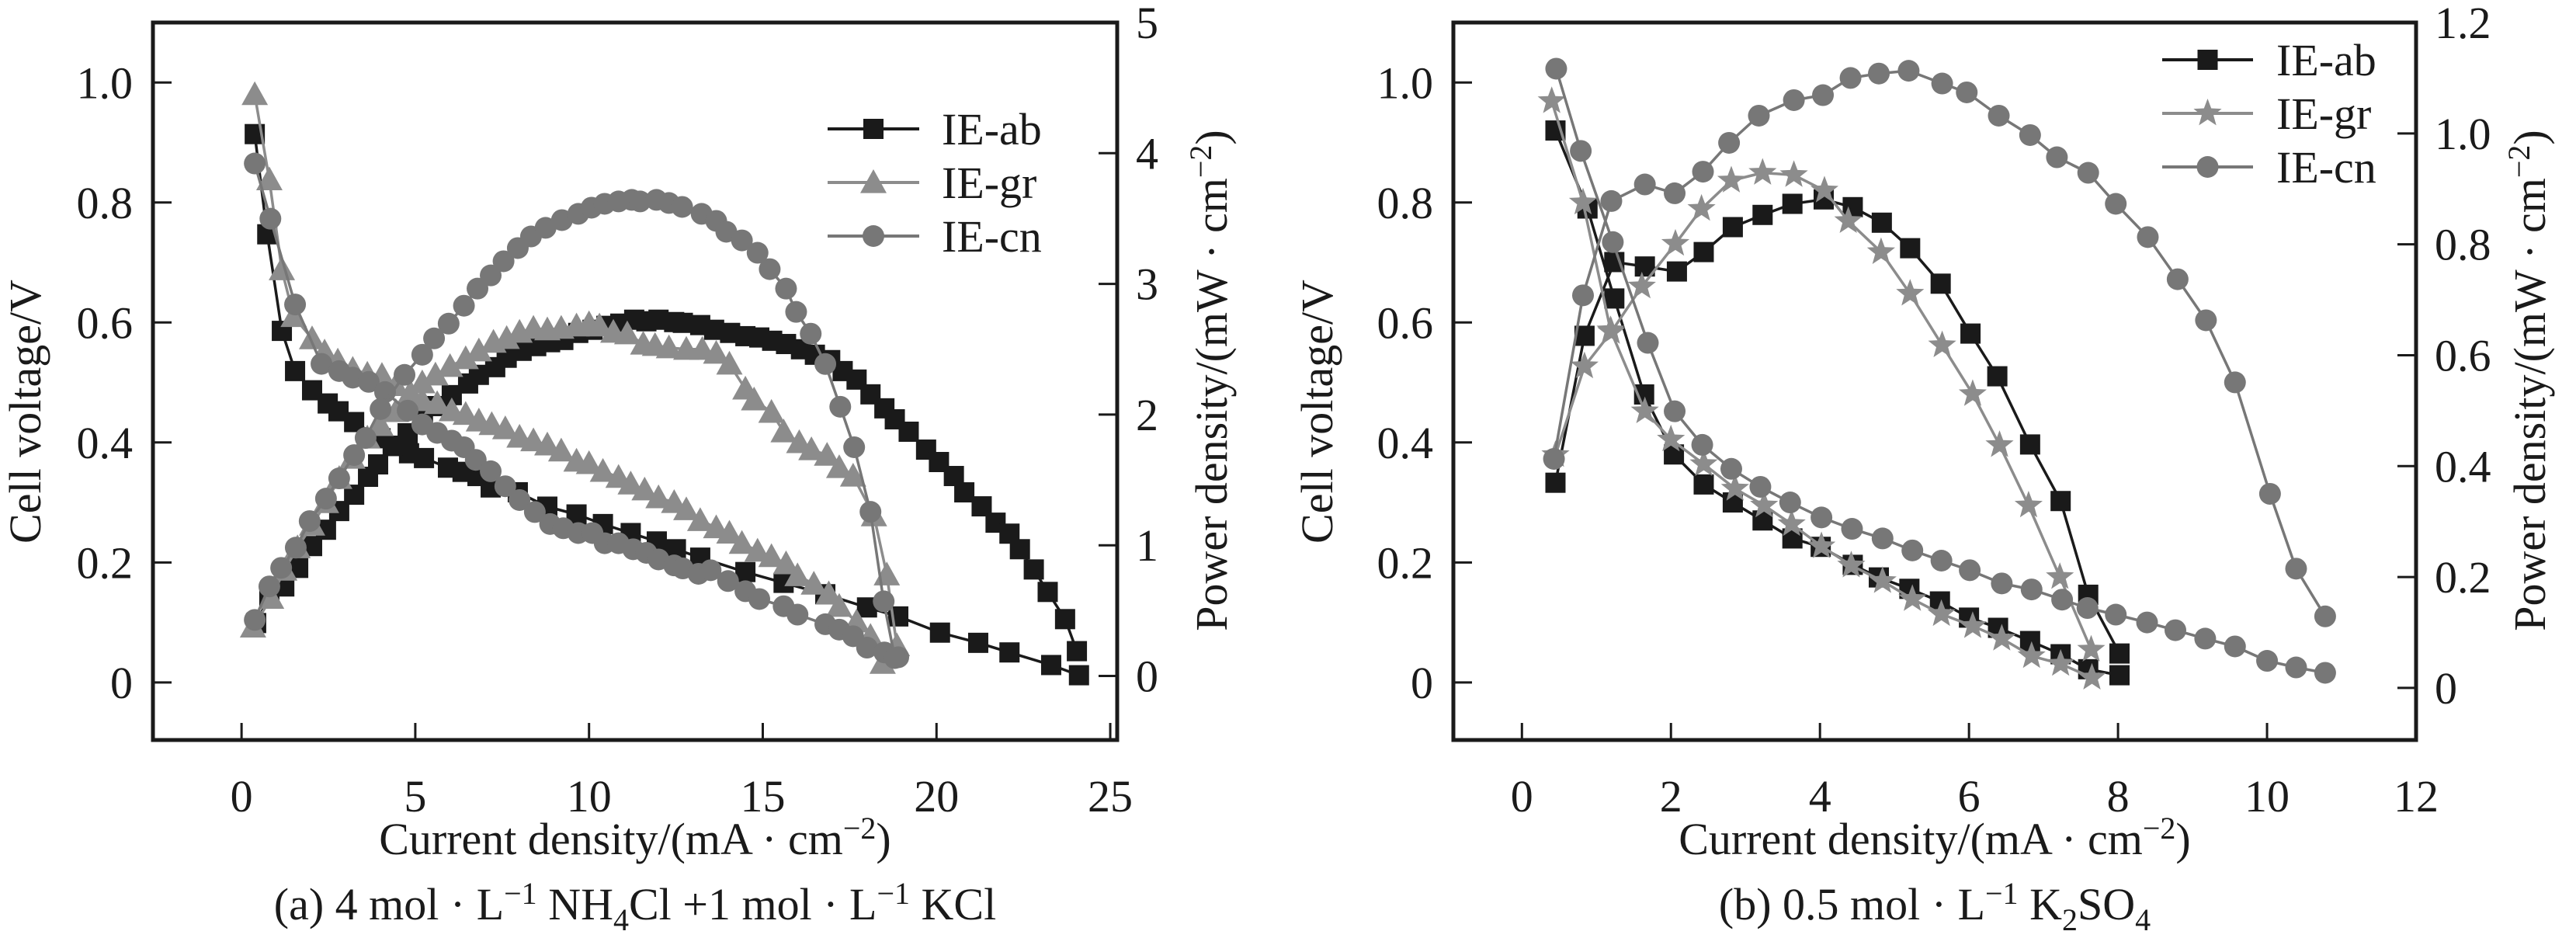 Image resolution: width=2576 pixels, height=952 pixels. What do you see at coordinates (635, 837) in the screenshot?
I see `x-axis-title: Current density/(mA · cm−2)` at bounding box center [635, 837].